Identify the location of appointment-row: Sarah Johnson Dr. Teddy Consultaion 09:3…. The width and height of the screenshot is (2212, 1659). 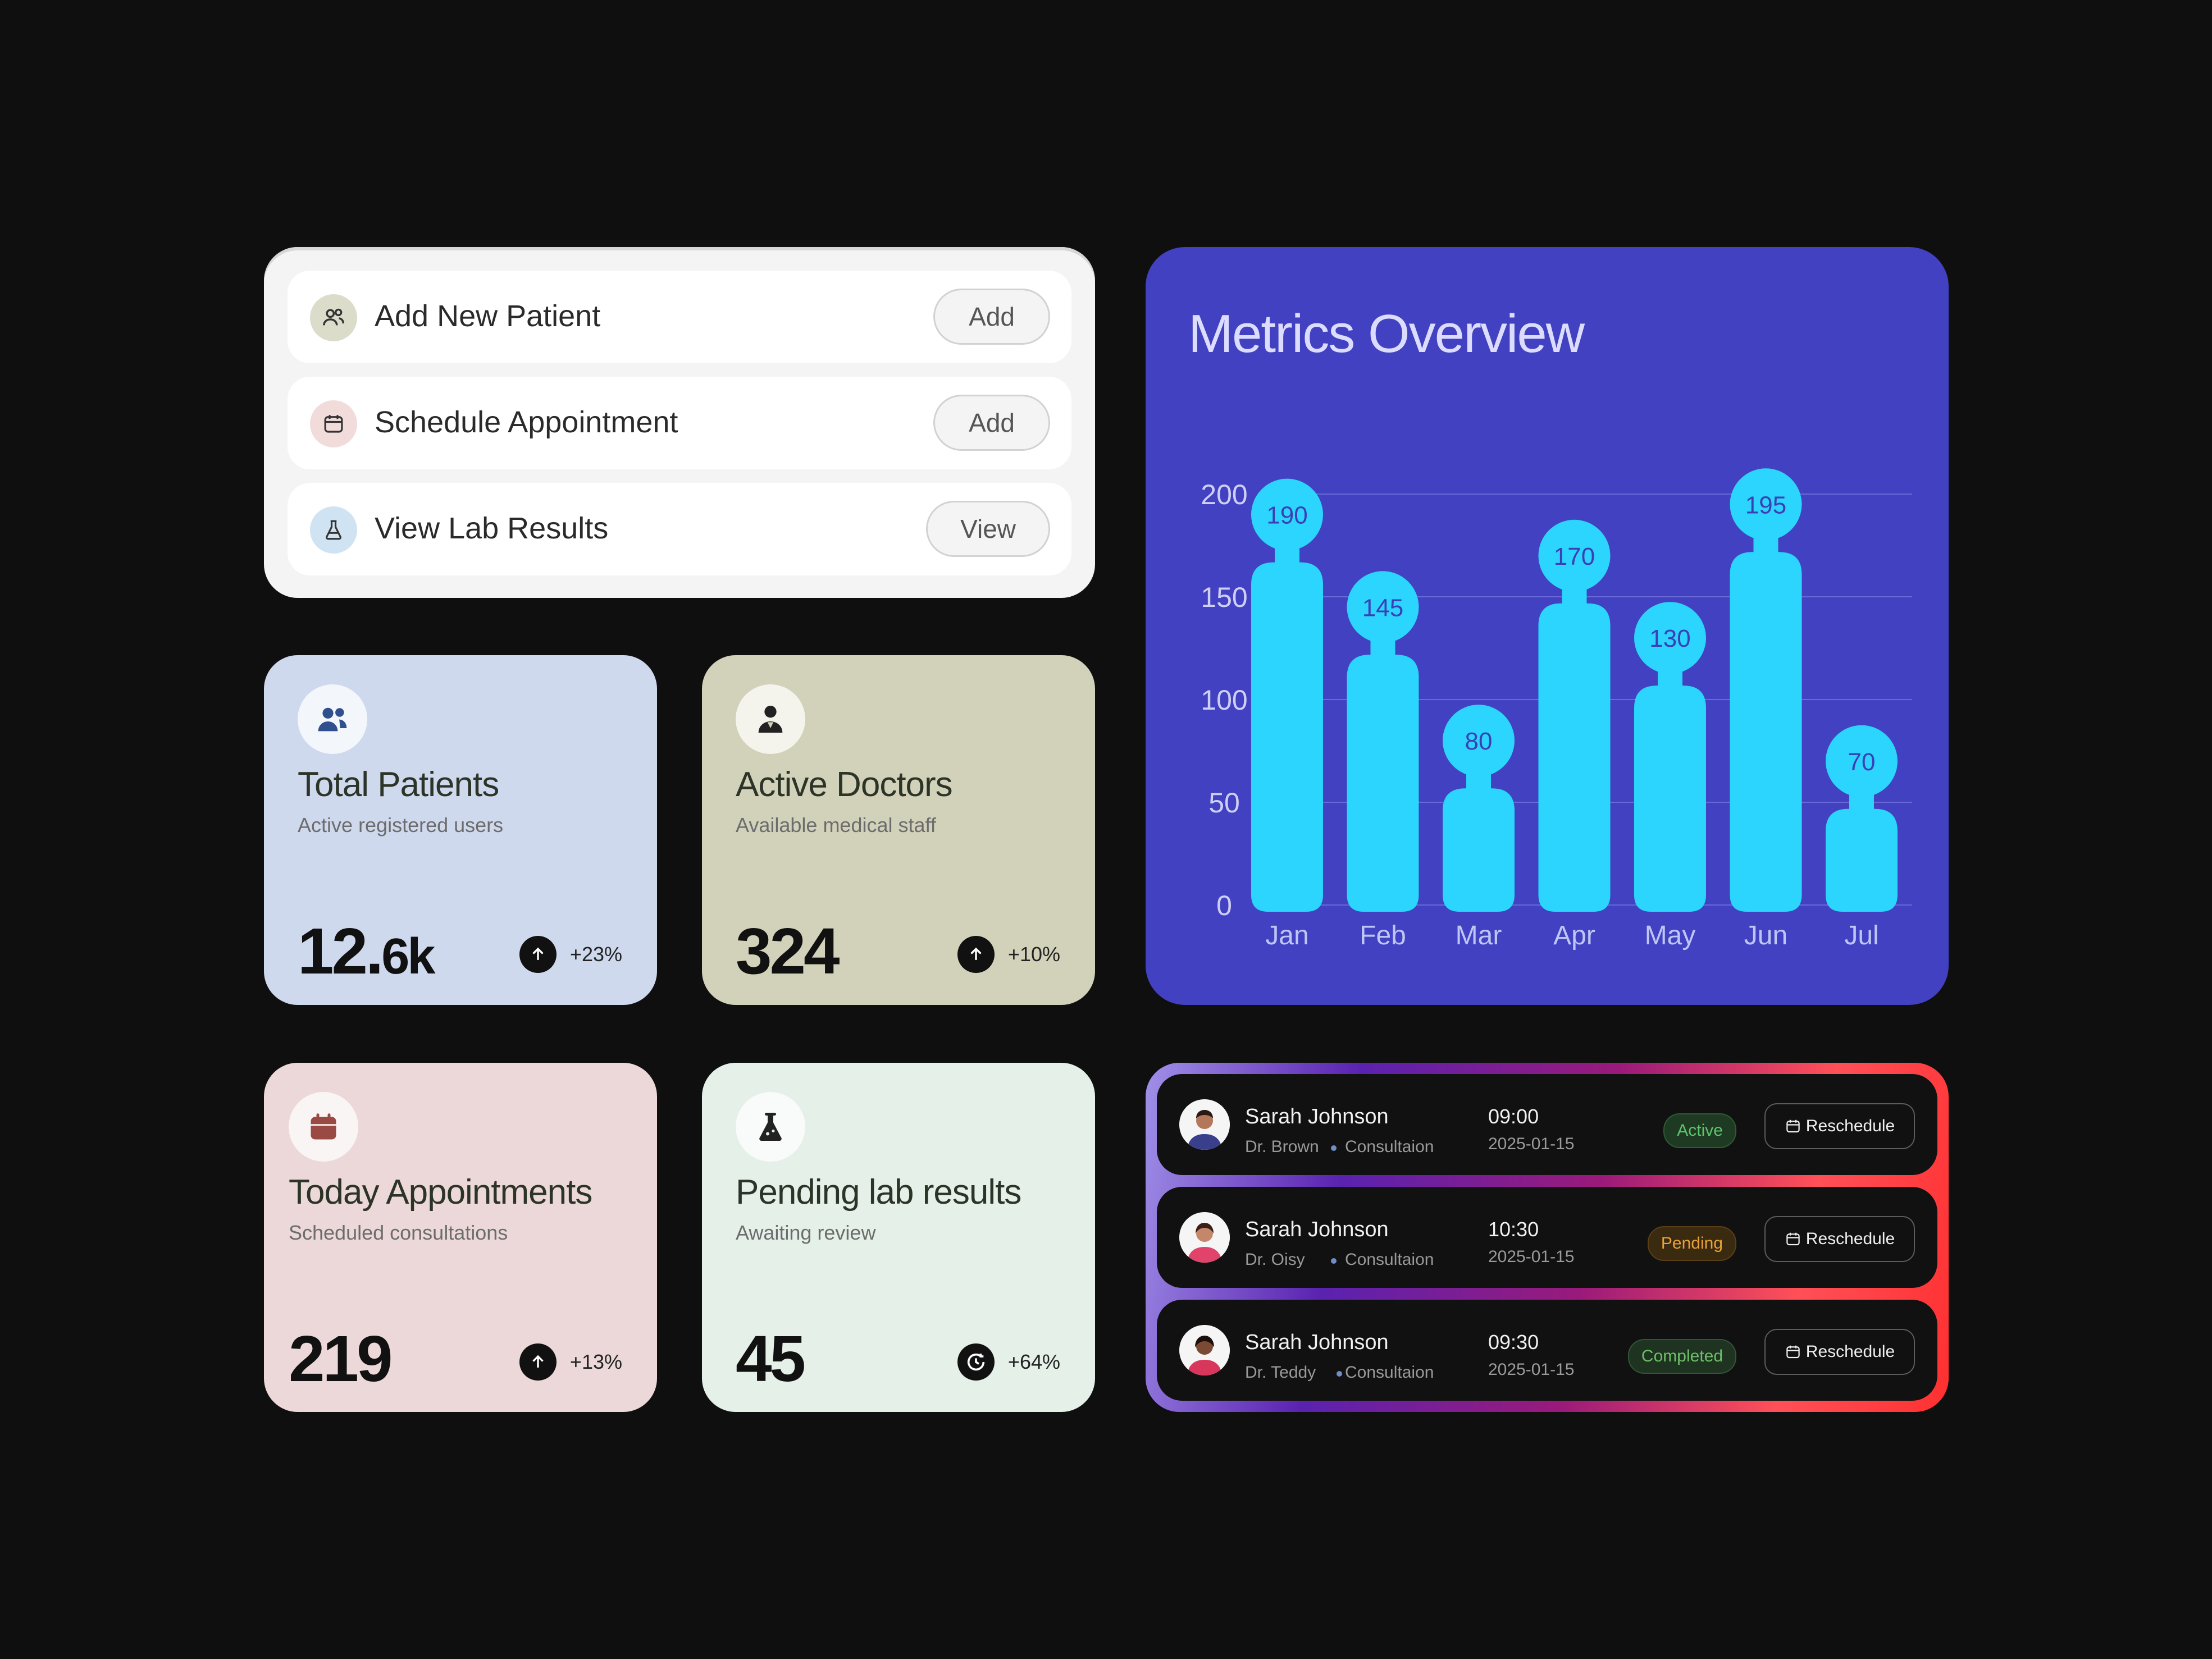
(1547, 1350).